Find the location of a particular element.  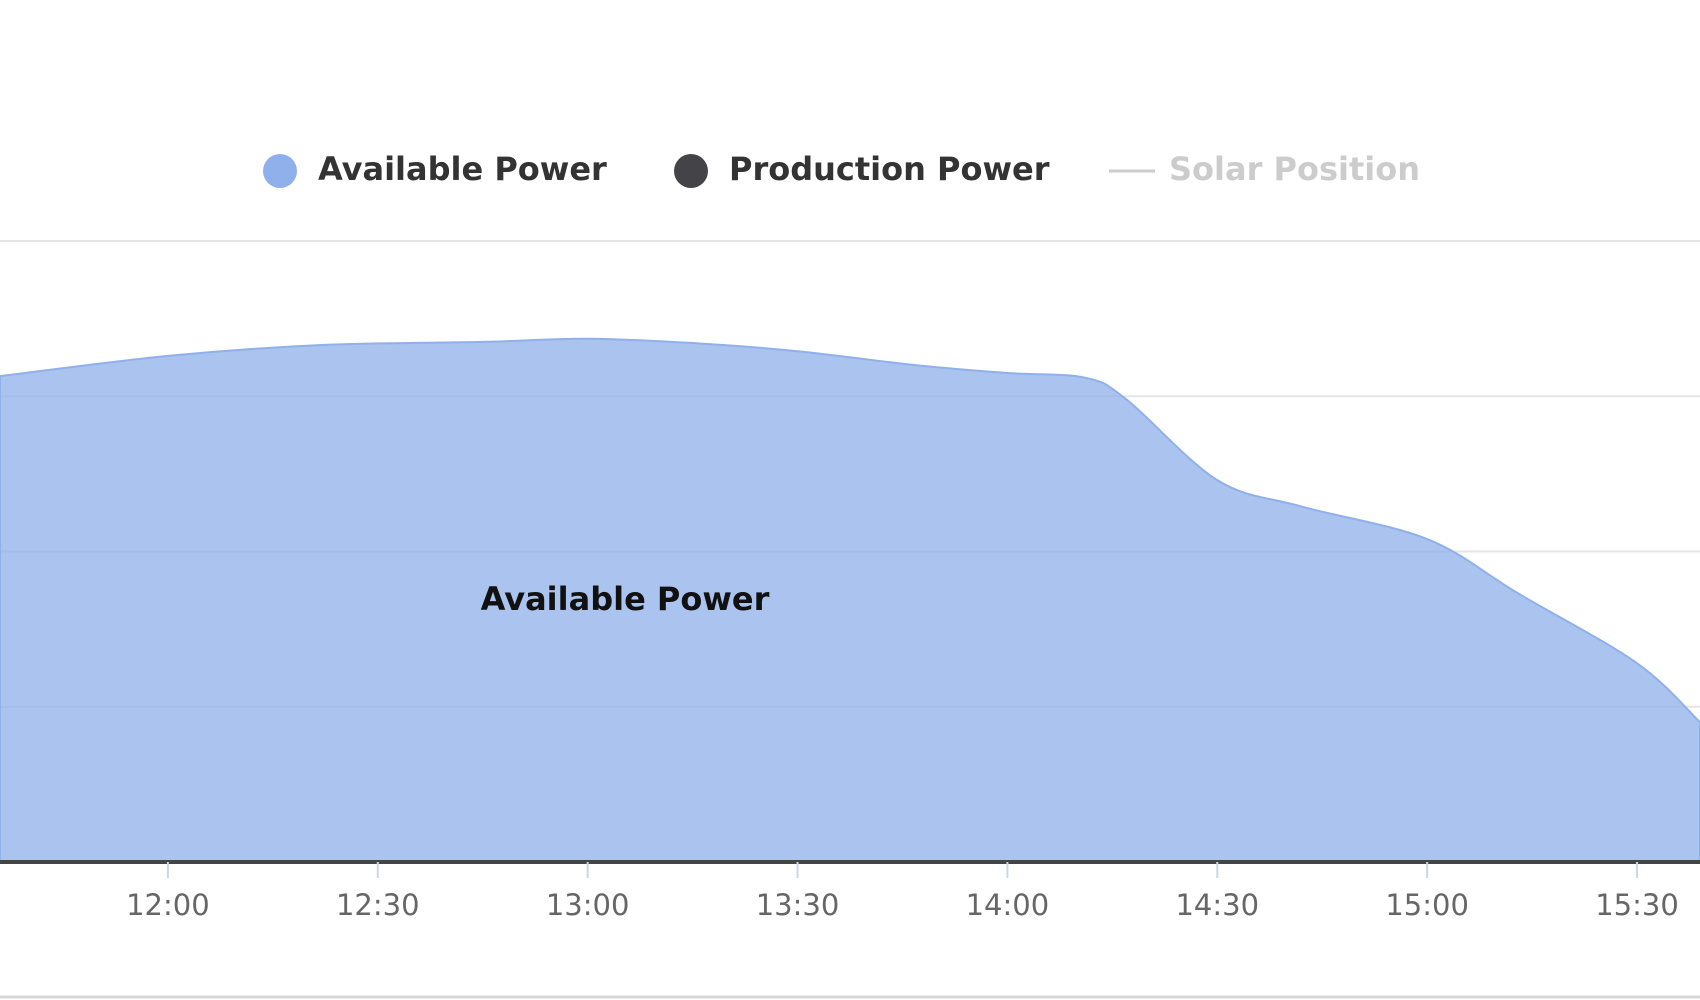

x-tick-label: 15:30 is located at coordinates (1637, 905).